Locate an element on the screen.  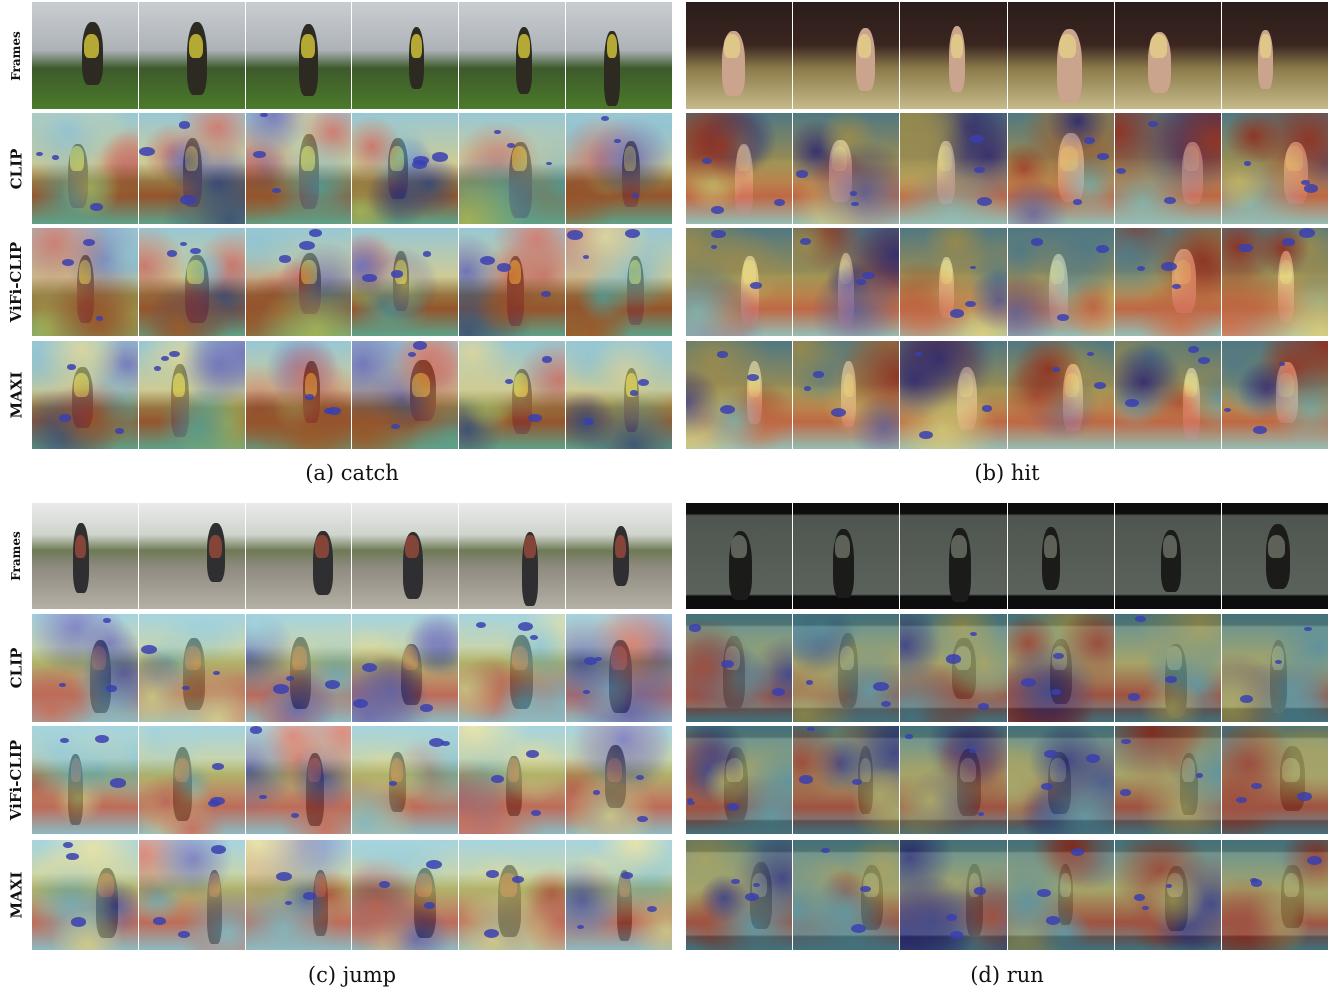
frames-strip-catch is located at coordinates (352, 55).